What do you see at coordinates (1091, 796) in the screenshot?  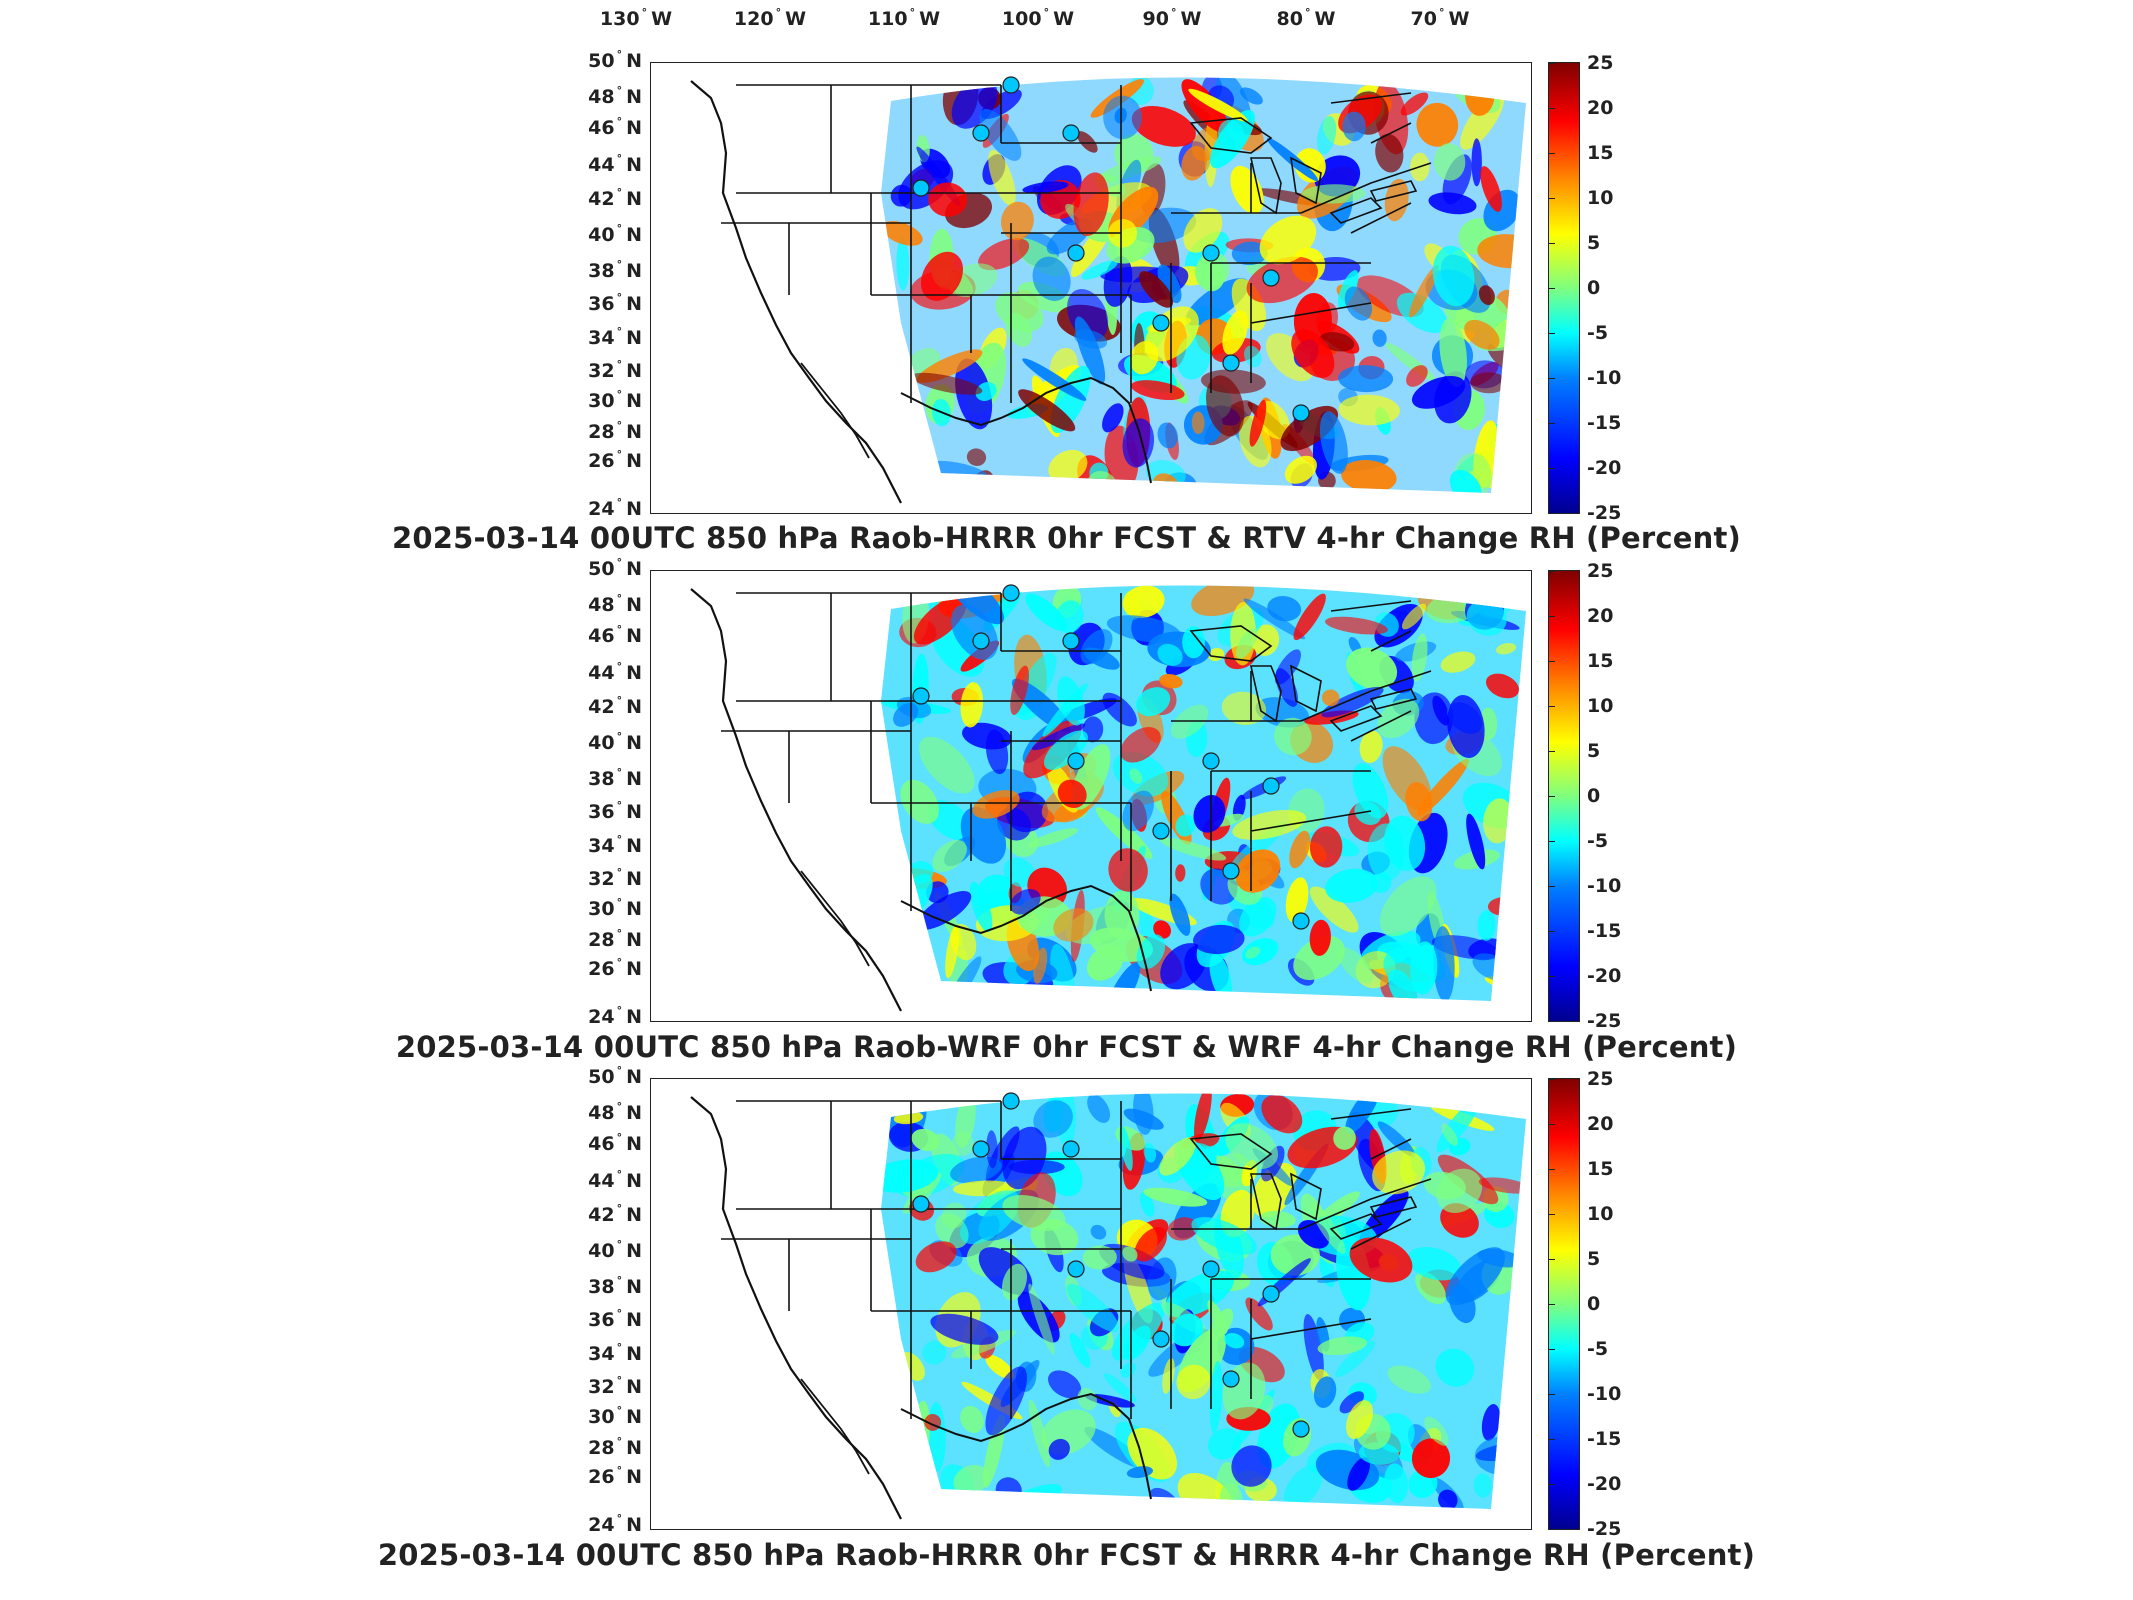 I see `map-panel-wrf` at bounding box center [1091, 796].